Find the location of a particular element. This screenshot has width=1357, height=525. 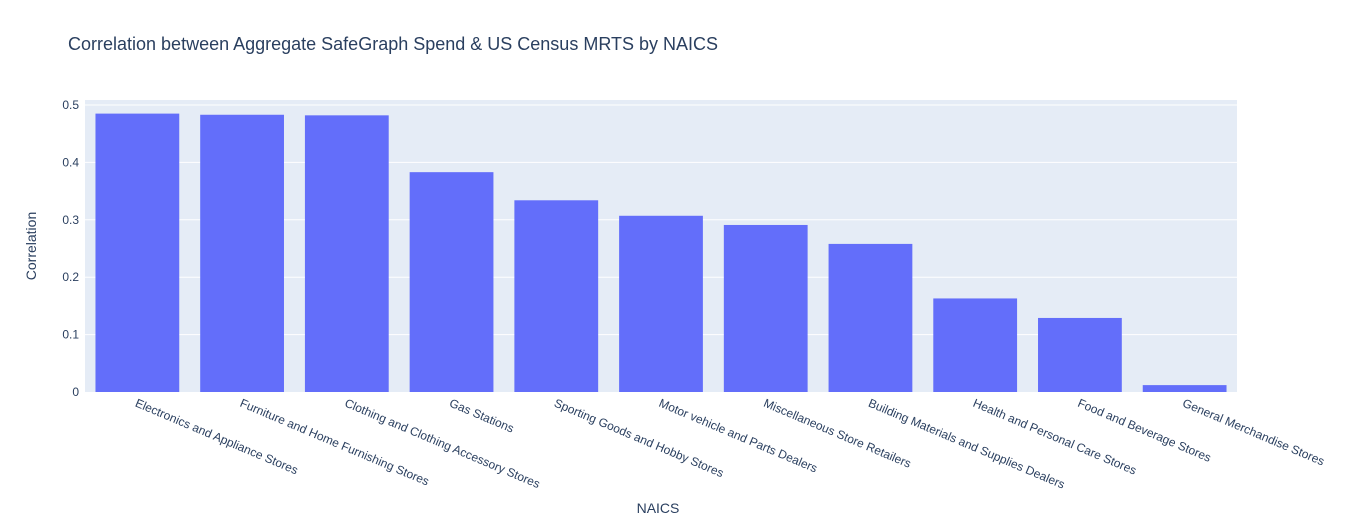

x-axis-title: NAICS is located at coordinates (658, 508).